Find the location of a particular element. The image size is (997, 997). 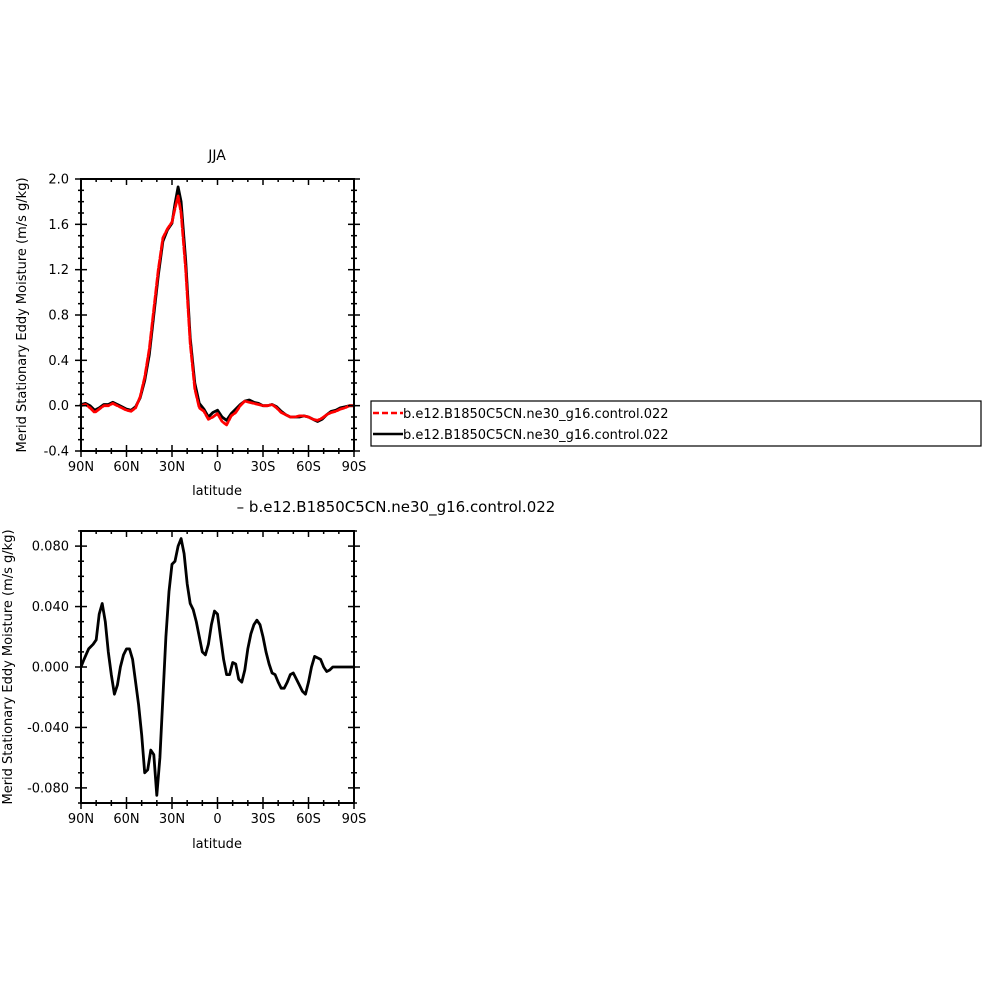

top-chart-y-tick-label: 0.4 is located at coordinates (58, 361).